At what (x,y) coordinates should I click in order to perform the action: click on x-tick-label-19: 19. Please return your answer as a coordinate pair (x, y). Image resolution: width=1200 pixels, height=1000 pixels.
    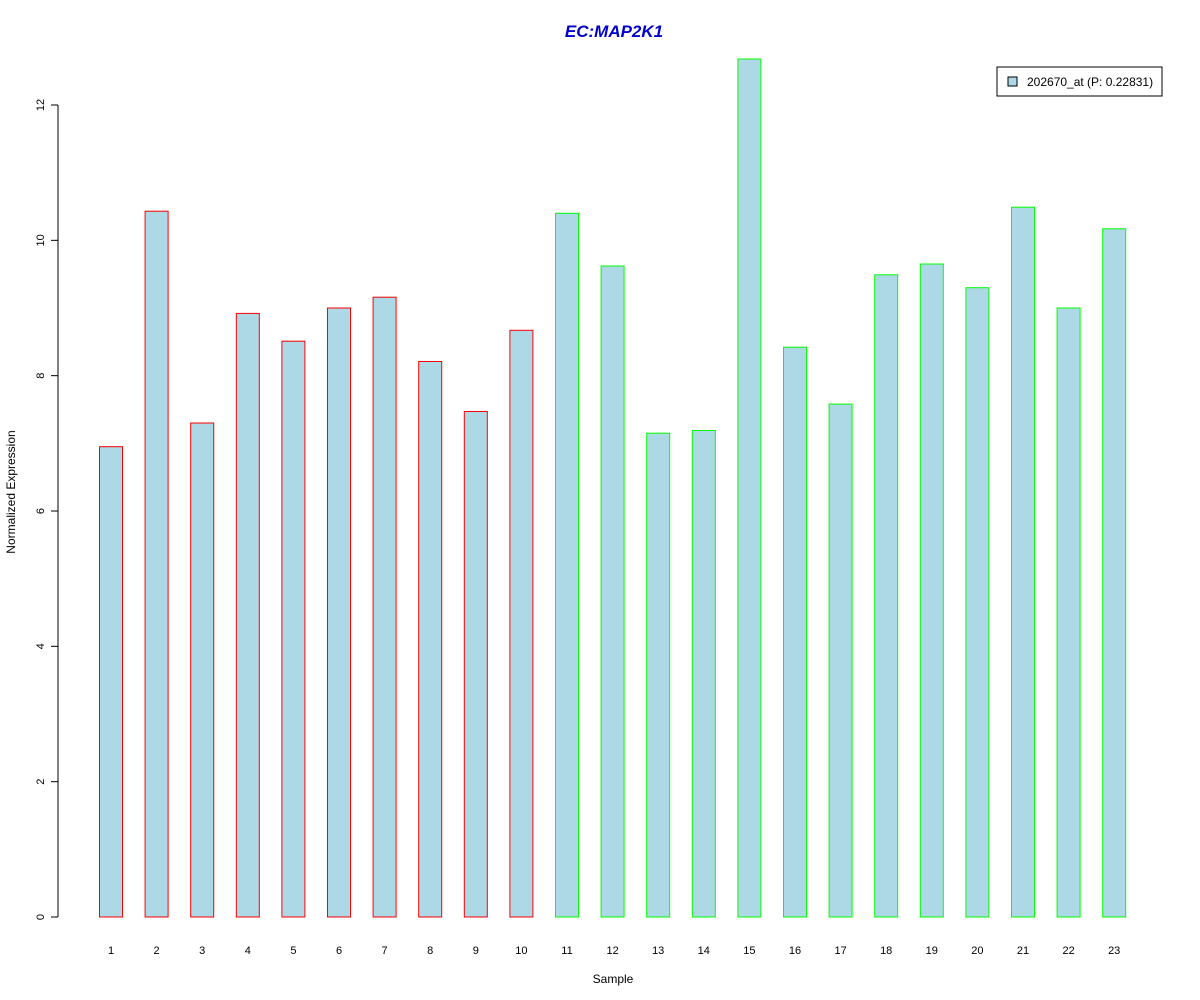
    Looking at the image, I should click on (932, 951).